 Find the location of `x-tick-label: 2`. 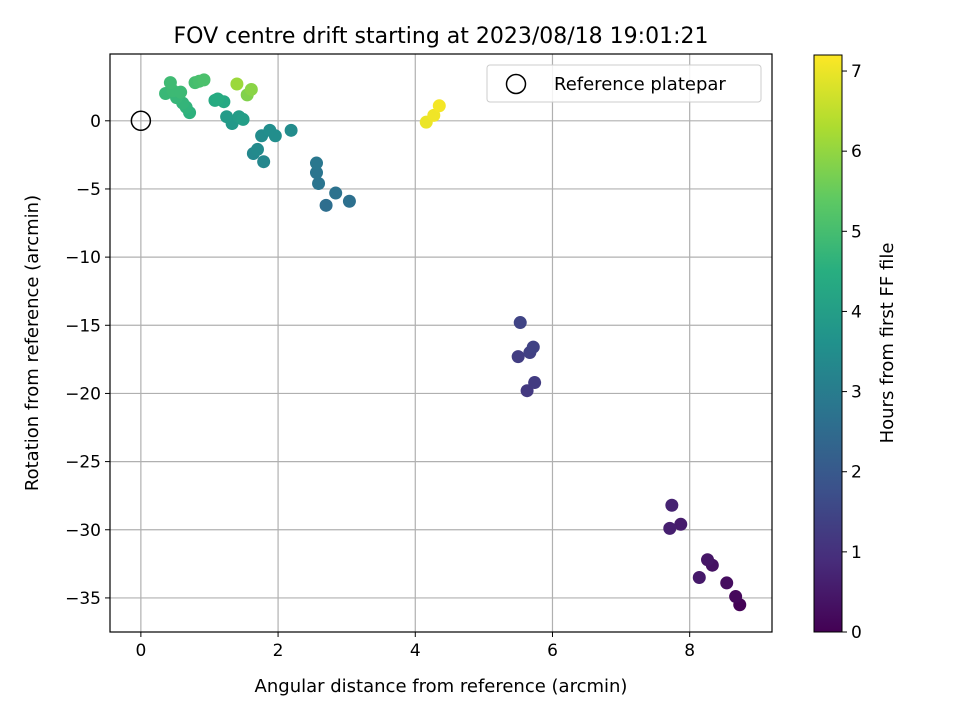

x-tick-label: 2 is located at coordinates (278, 651).